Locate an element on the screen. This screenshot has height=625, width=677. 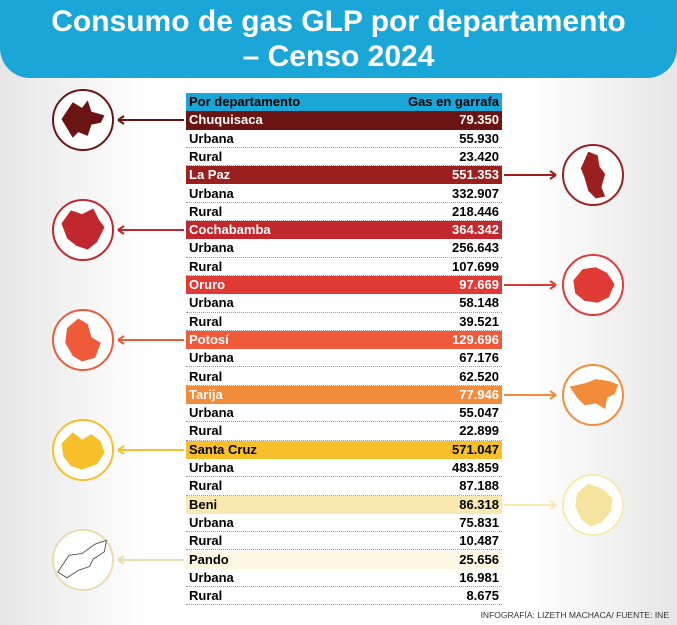
dept-row-8: Pando 25.656 is located at coordinates (344, 559).